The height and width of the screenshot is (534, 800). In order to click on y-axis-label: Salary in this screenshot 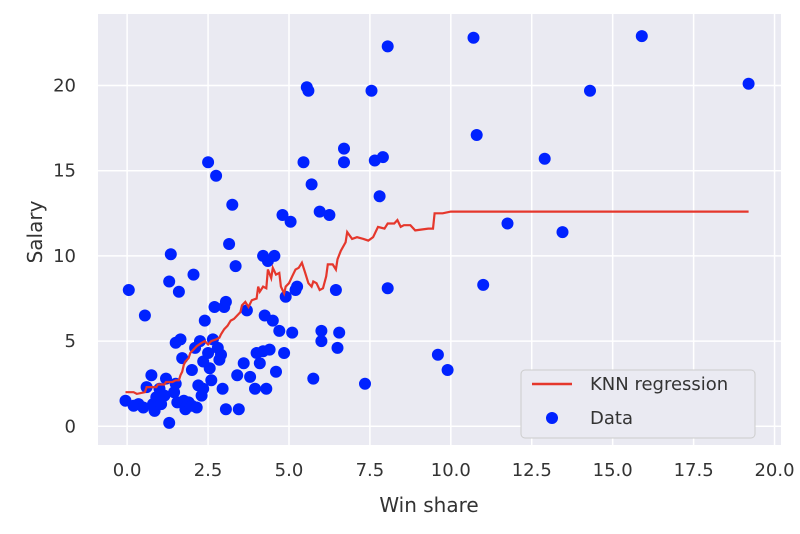, I will do `click(35, 231)`.